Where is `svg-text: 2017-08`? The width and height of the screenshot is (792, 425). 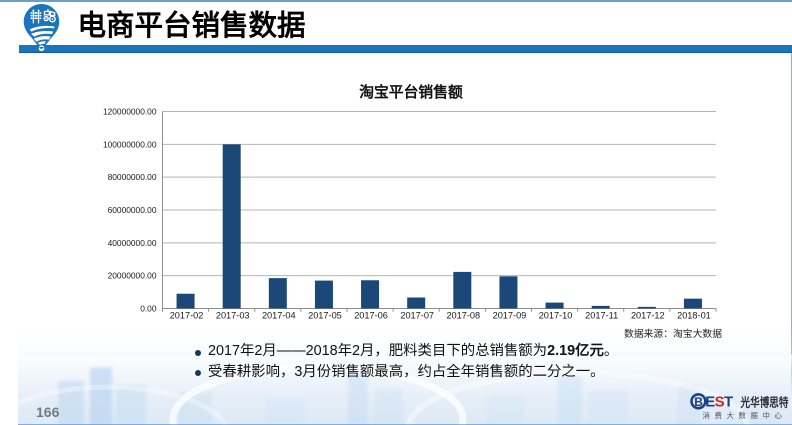
svg-text: 2017-08 is located at coordinates (463, 316).